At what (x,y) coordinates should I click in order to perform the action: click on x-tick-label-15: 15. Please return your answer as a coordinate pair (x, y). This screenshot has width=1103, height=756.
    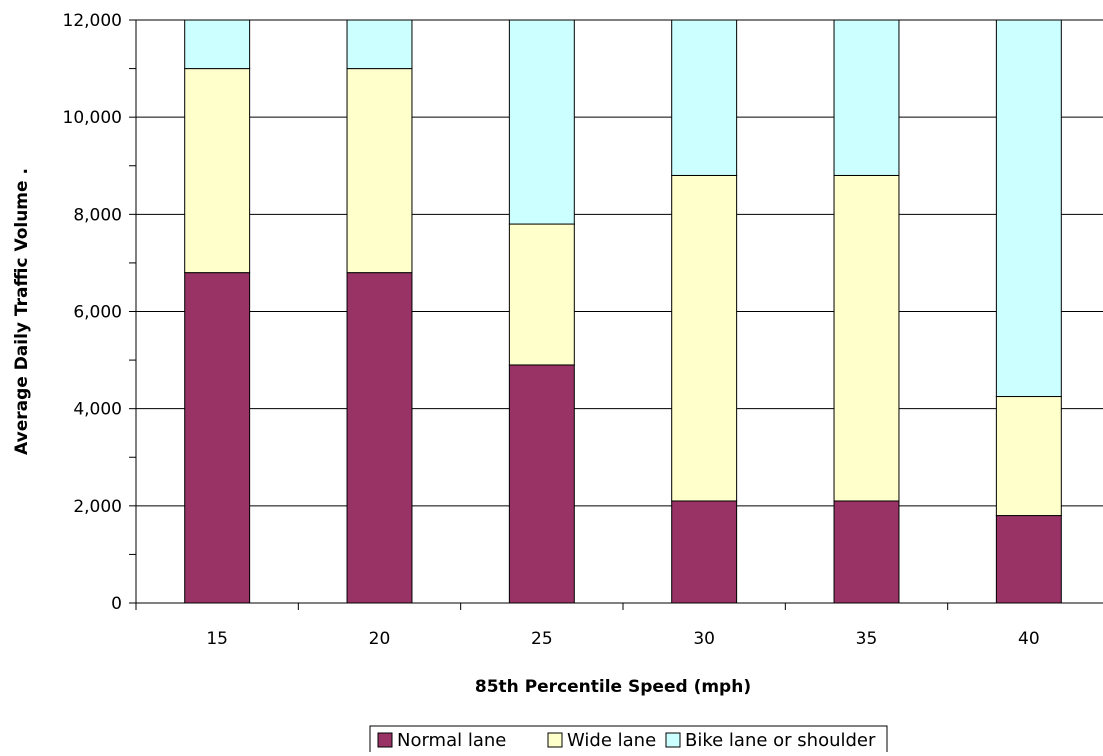
    Looking at the image, I should click on (217, 639).